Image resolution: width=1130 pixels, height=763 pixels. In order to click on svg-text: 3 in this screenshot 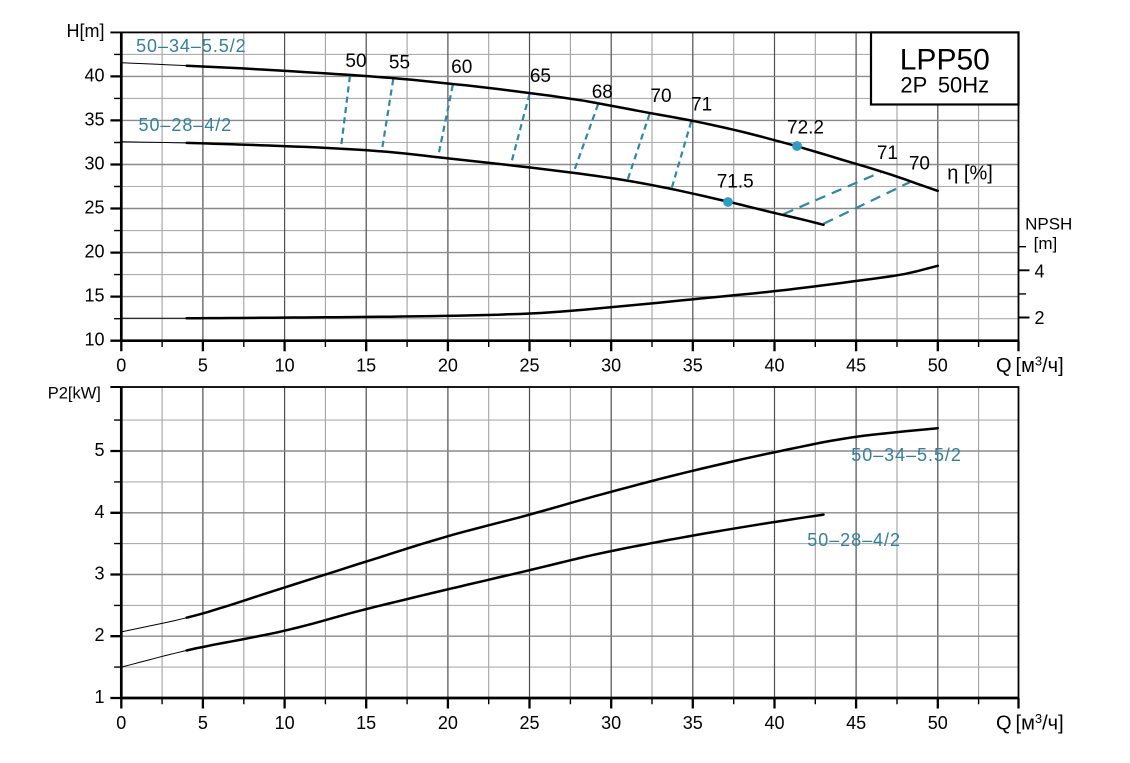, I will do `click(99, 574)`.